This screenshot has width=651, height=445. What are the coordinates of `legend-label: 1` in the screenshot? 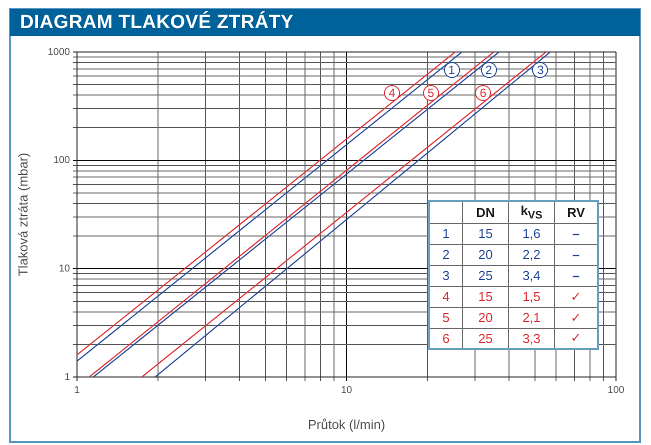 It's located at (452, 70).